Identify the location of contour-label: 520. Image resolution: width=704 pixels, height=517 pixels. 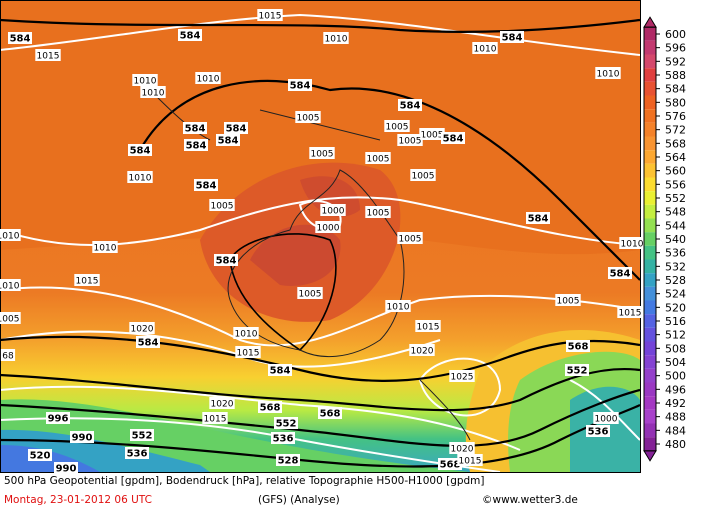
(40, 456).